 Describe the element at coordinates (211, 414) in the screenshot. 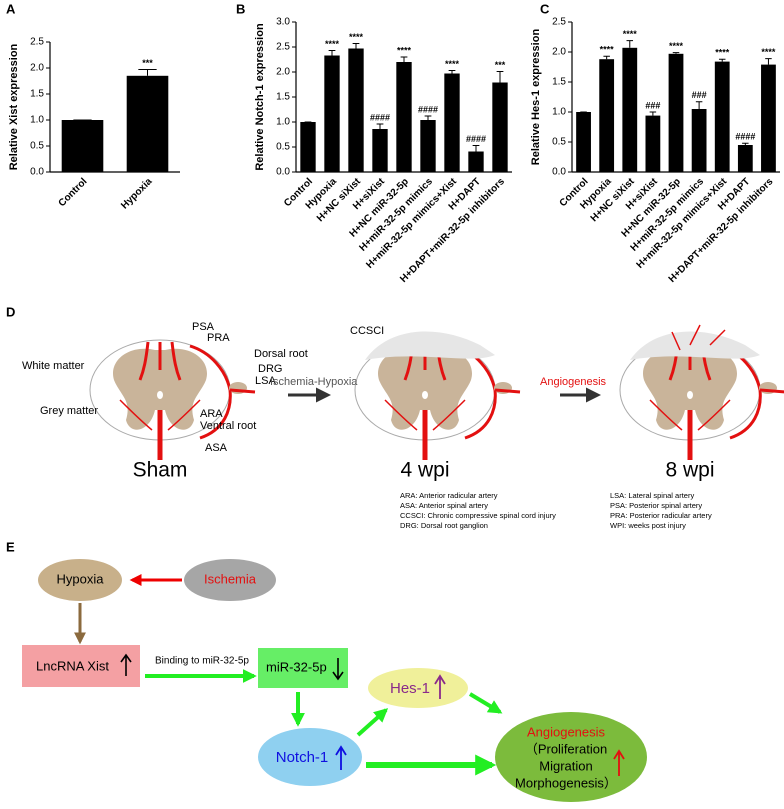

I see `label: ARA` at that location.